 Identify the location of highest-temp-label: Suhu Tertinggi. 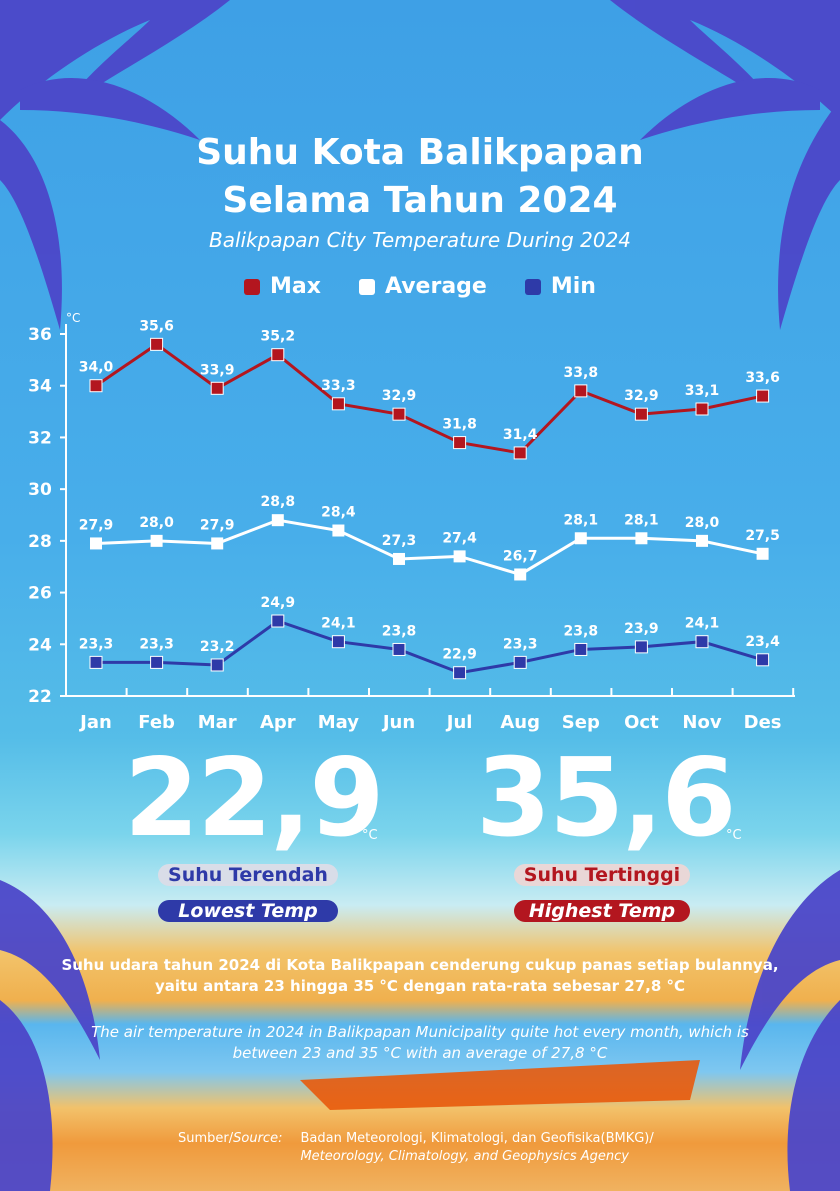
(602, 875).